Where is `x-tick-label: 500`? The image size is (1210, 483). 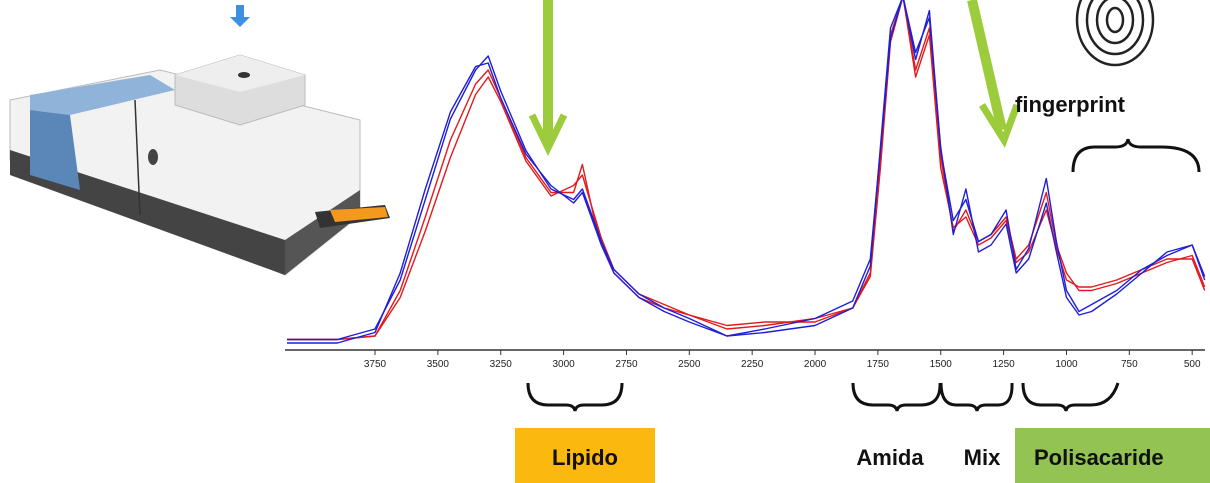 x-tick-label: 500 is located at coordinates (1192, 364).